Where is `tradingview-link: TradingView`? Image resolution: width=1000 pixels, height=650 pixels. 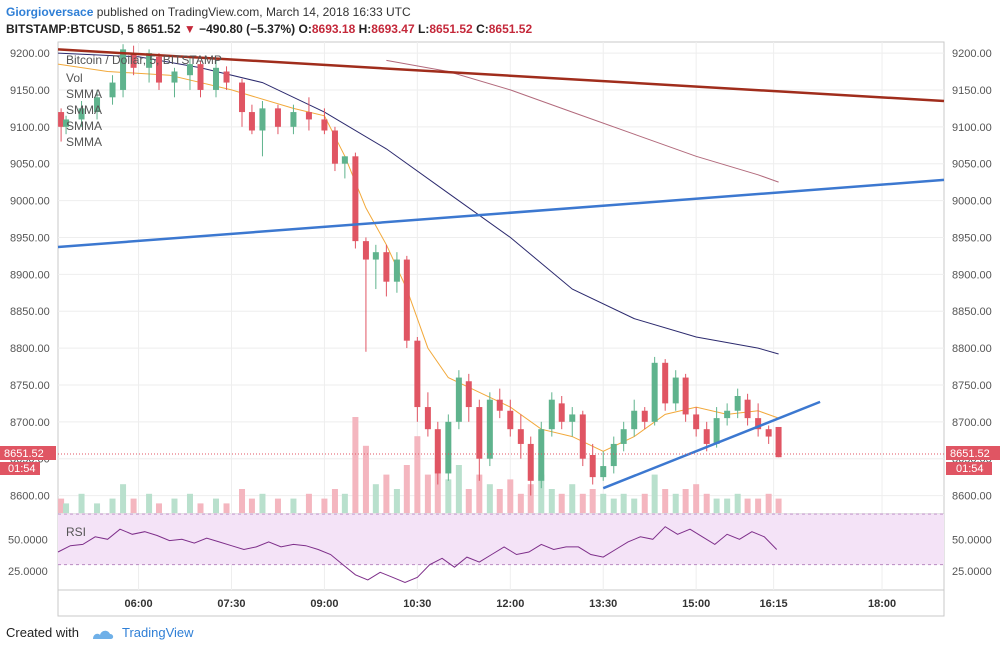 tradingview-link: TradingView is located at coordinates (158, 632).